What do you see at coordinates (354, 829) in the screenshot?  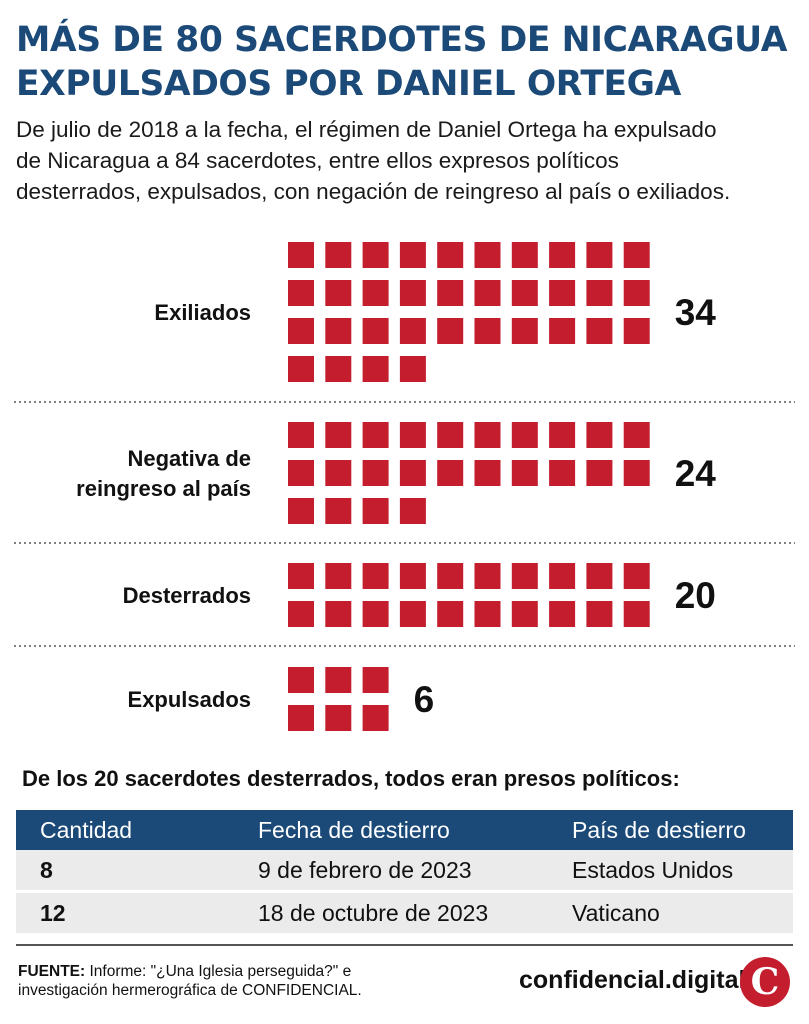 I see `col-header-fecha: Fecha de destierro` at bounding box center [354, 829].